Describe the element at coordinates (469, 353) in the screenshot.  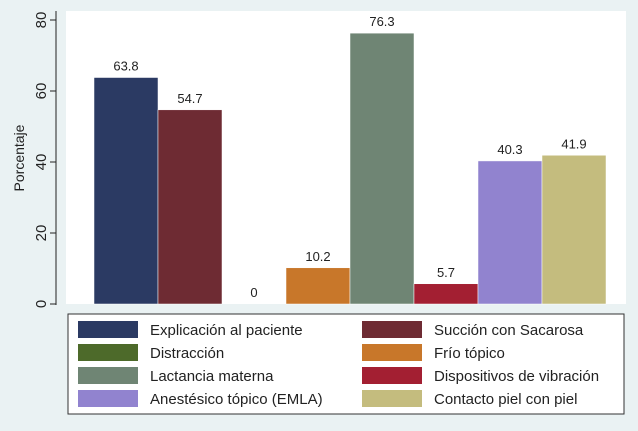
I see `legend-label: Frío tópico` at that location.